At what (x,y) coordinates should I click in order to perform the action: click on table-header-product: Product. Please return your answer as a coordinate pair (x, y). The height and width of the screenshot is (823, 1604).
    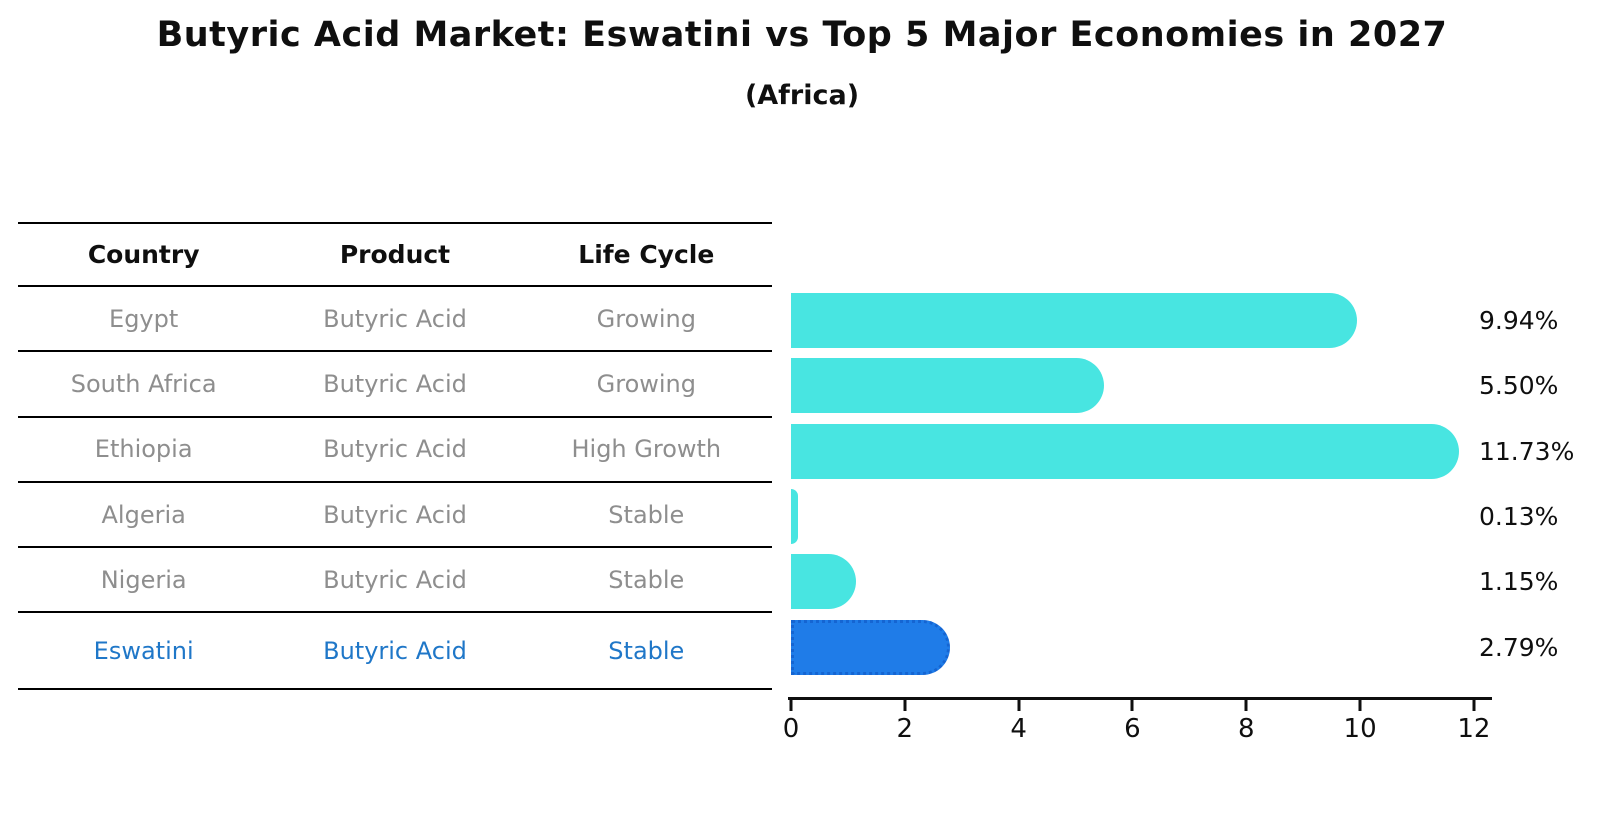
    Looking at the image, I should click on (395, 254).